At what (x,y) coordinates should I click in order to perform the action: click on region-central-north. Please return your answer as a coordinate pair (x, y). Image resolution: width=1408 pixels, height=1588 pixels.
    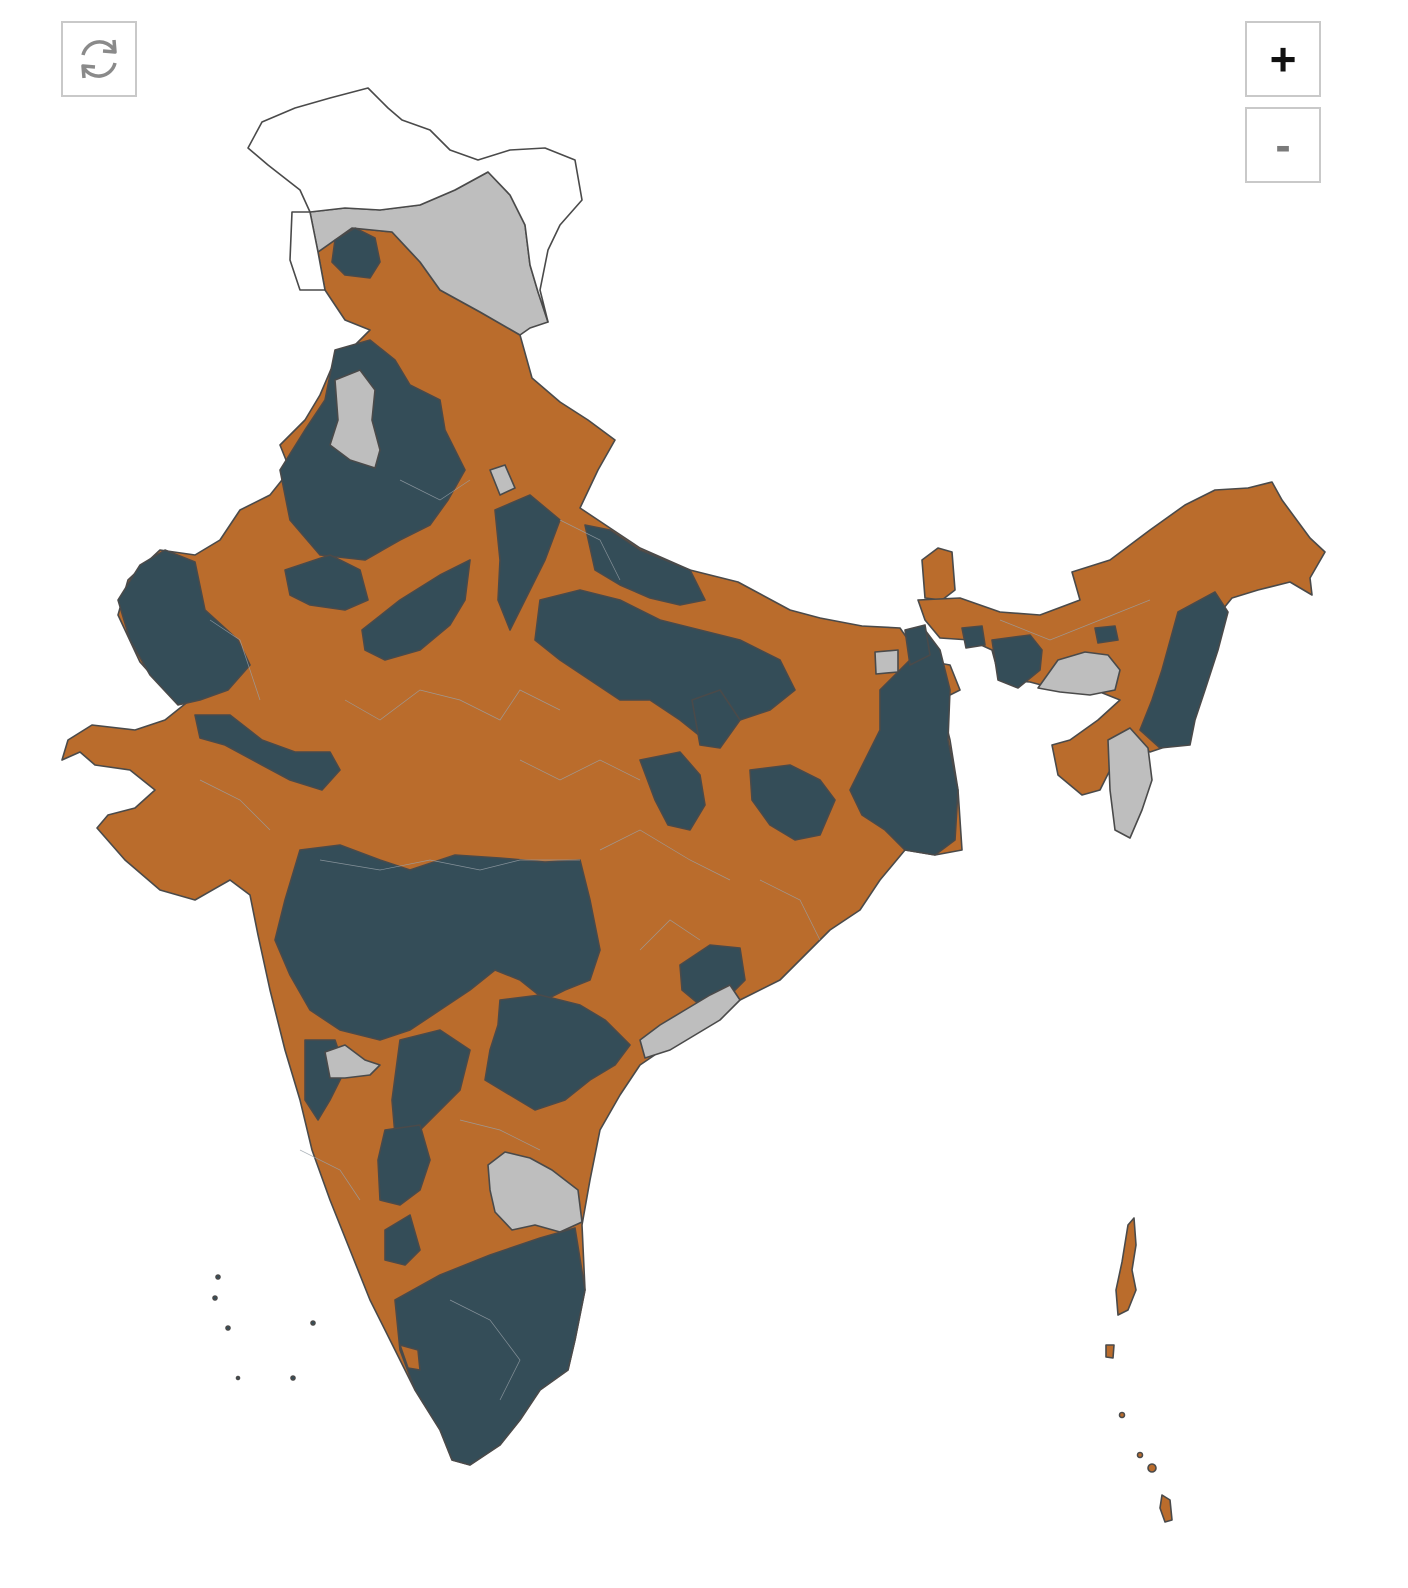
    Looking at the image, I should click on (416, 610).